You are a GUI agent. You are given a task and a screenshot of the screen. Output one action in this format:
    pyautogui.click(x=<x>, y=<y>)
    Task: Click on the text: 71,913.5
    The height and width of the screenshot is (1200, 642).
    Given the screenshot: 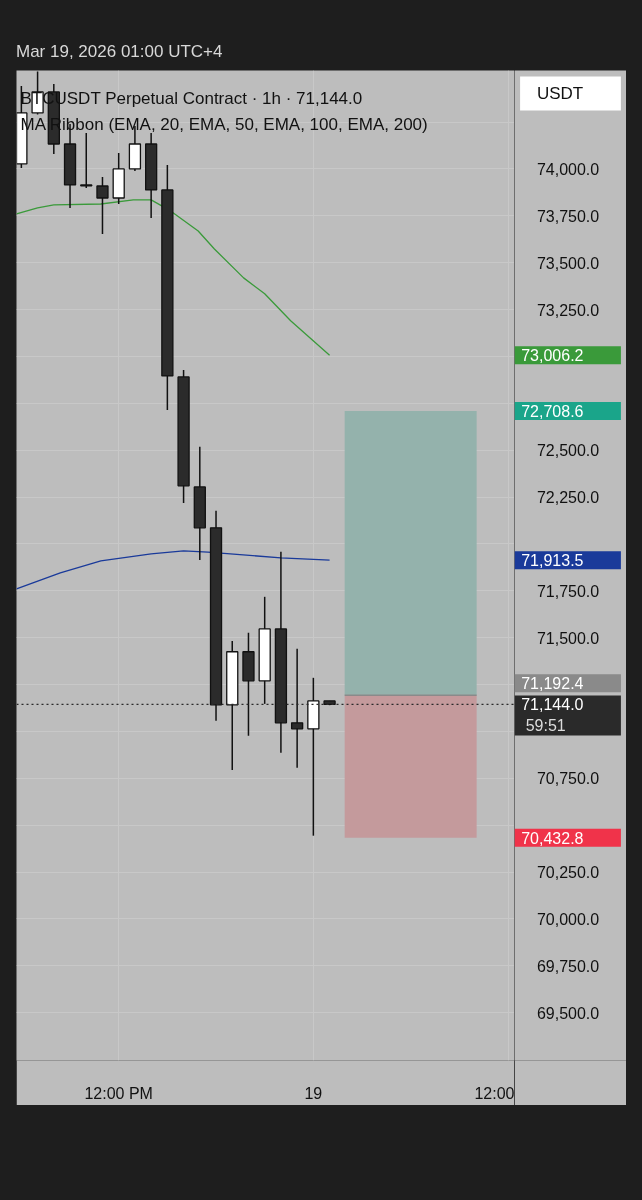 What is the action you would take?
    pyautogui.click(x=552, y=561)
    